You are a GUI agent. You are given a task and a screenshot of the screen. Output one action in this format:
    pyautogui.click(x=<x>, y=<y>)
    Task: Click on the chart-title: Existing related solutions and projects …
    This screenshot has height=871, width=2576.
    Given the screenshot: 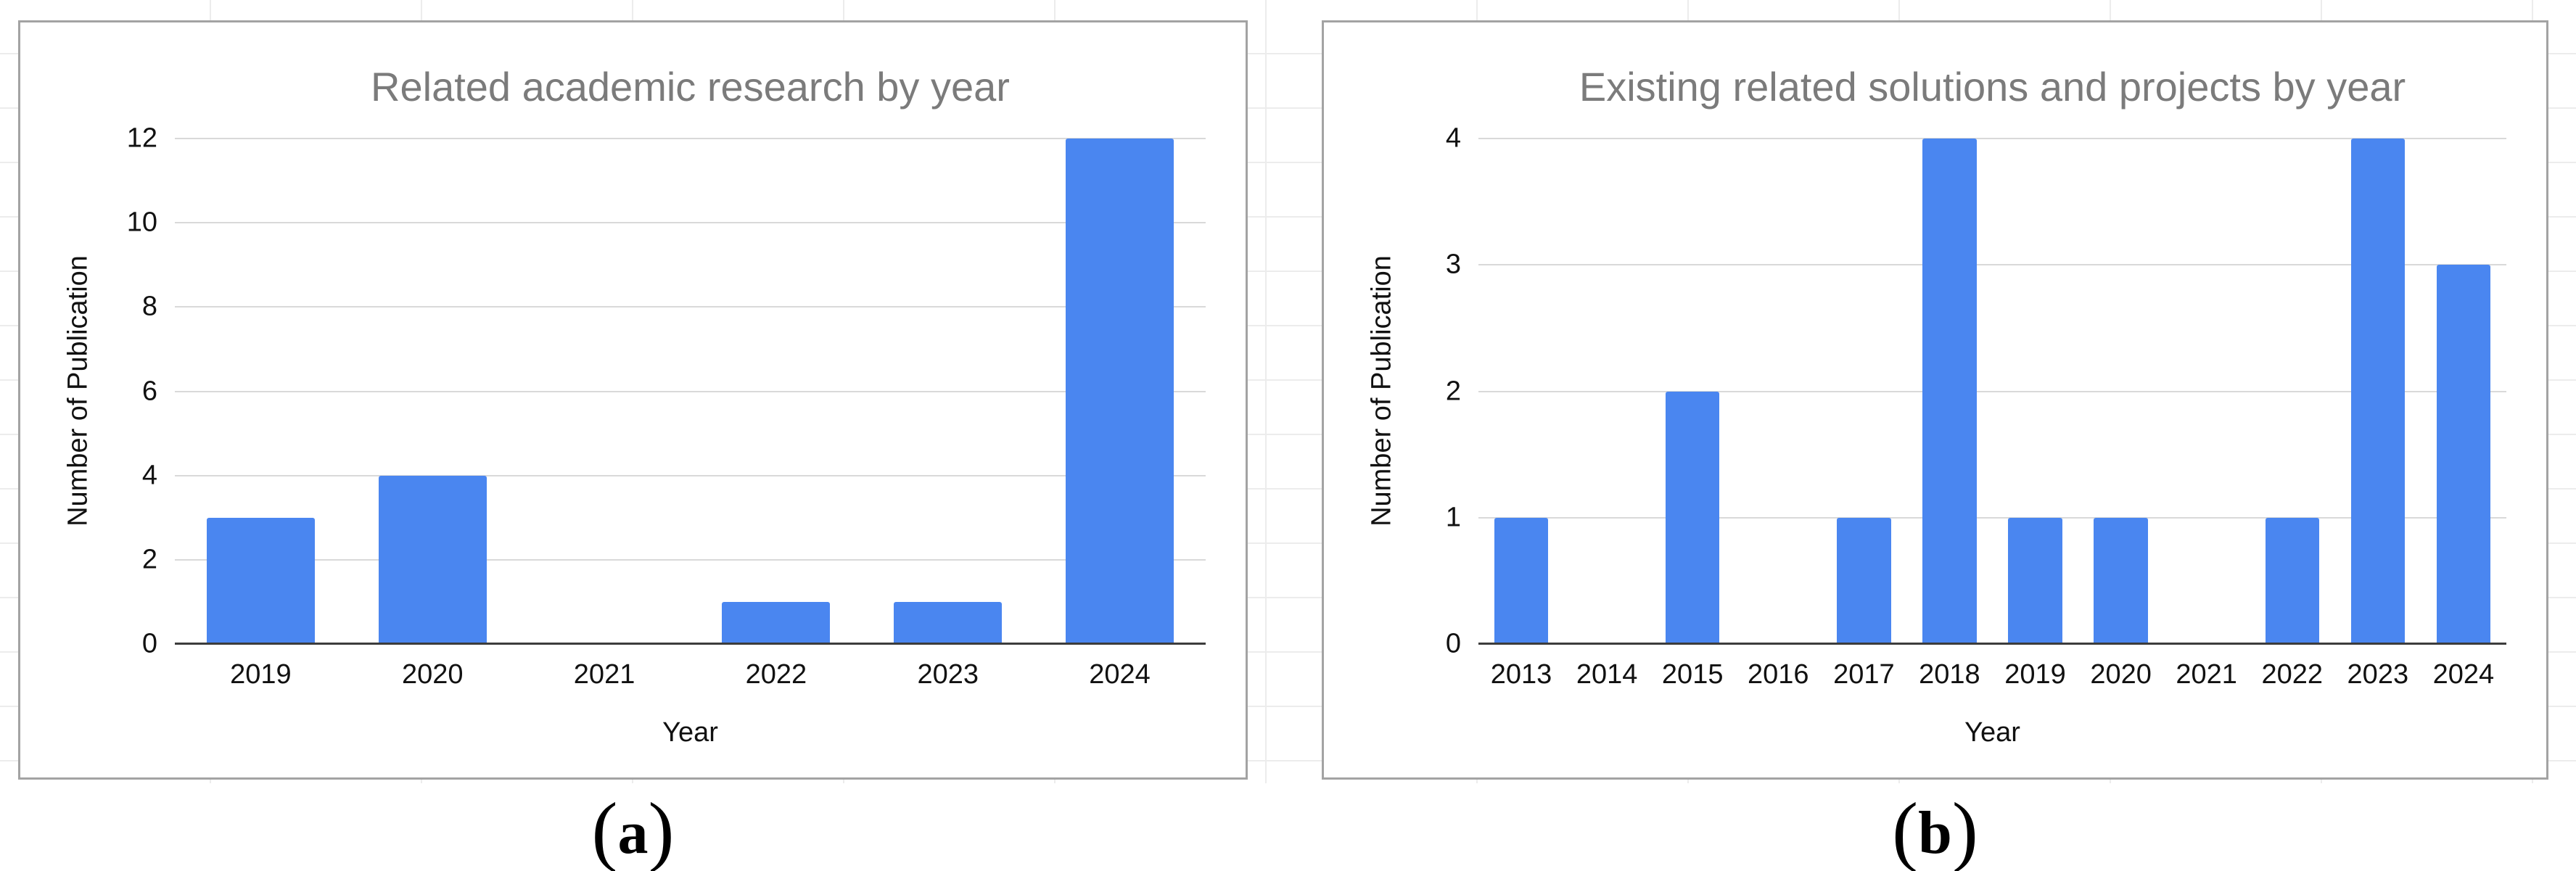 What is the action you would take?
    pyautogui.click(x=1992, y=87)
    